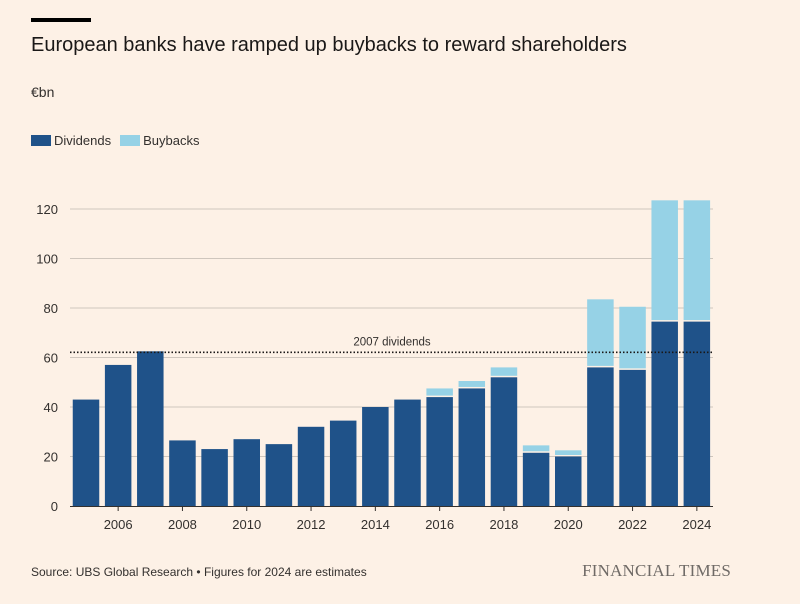 Image resolution: width=800 pixels, height=604 pixels. Describe the element at coordinates (536, 479) in the screenshot. I see `bar-dividends-2019` at that location.